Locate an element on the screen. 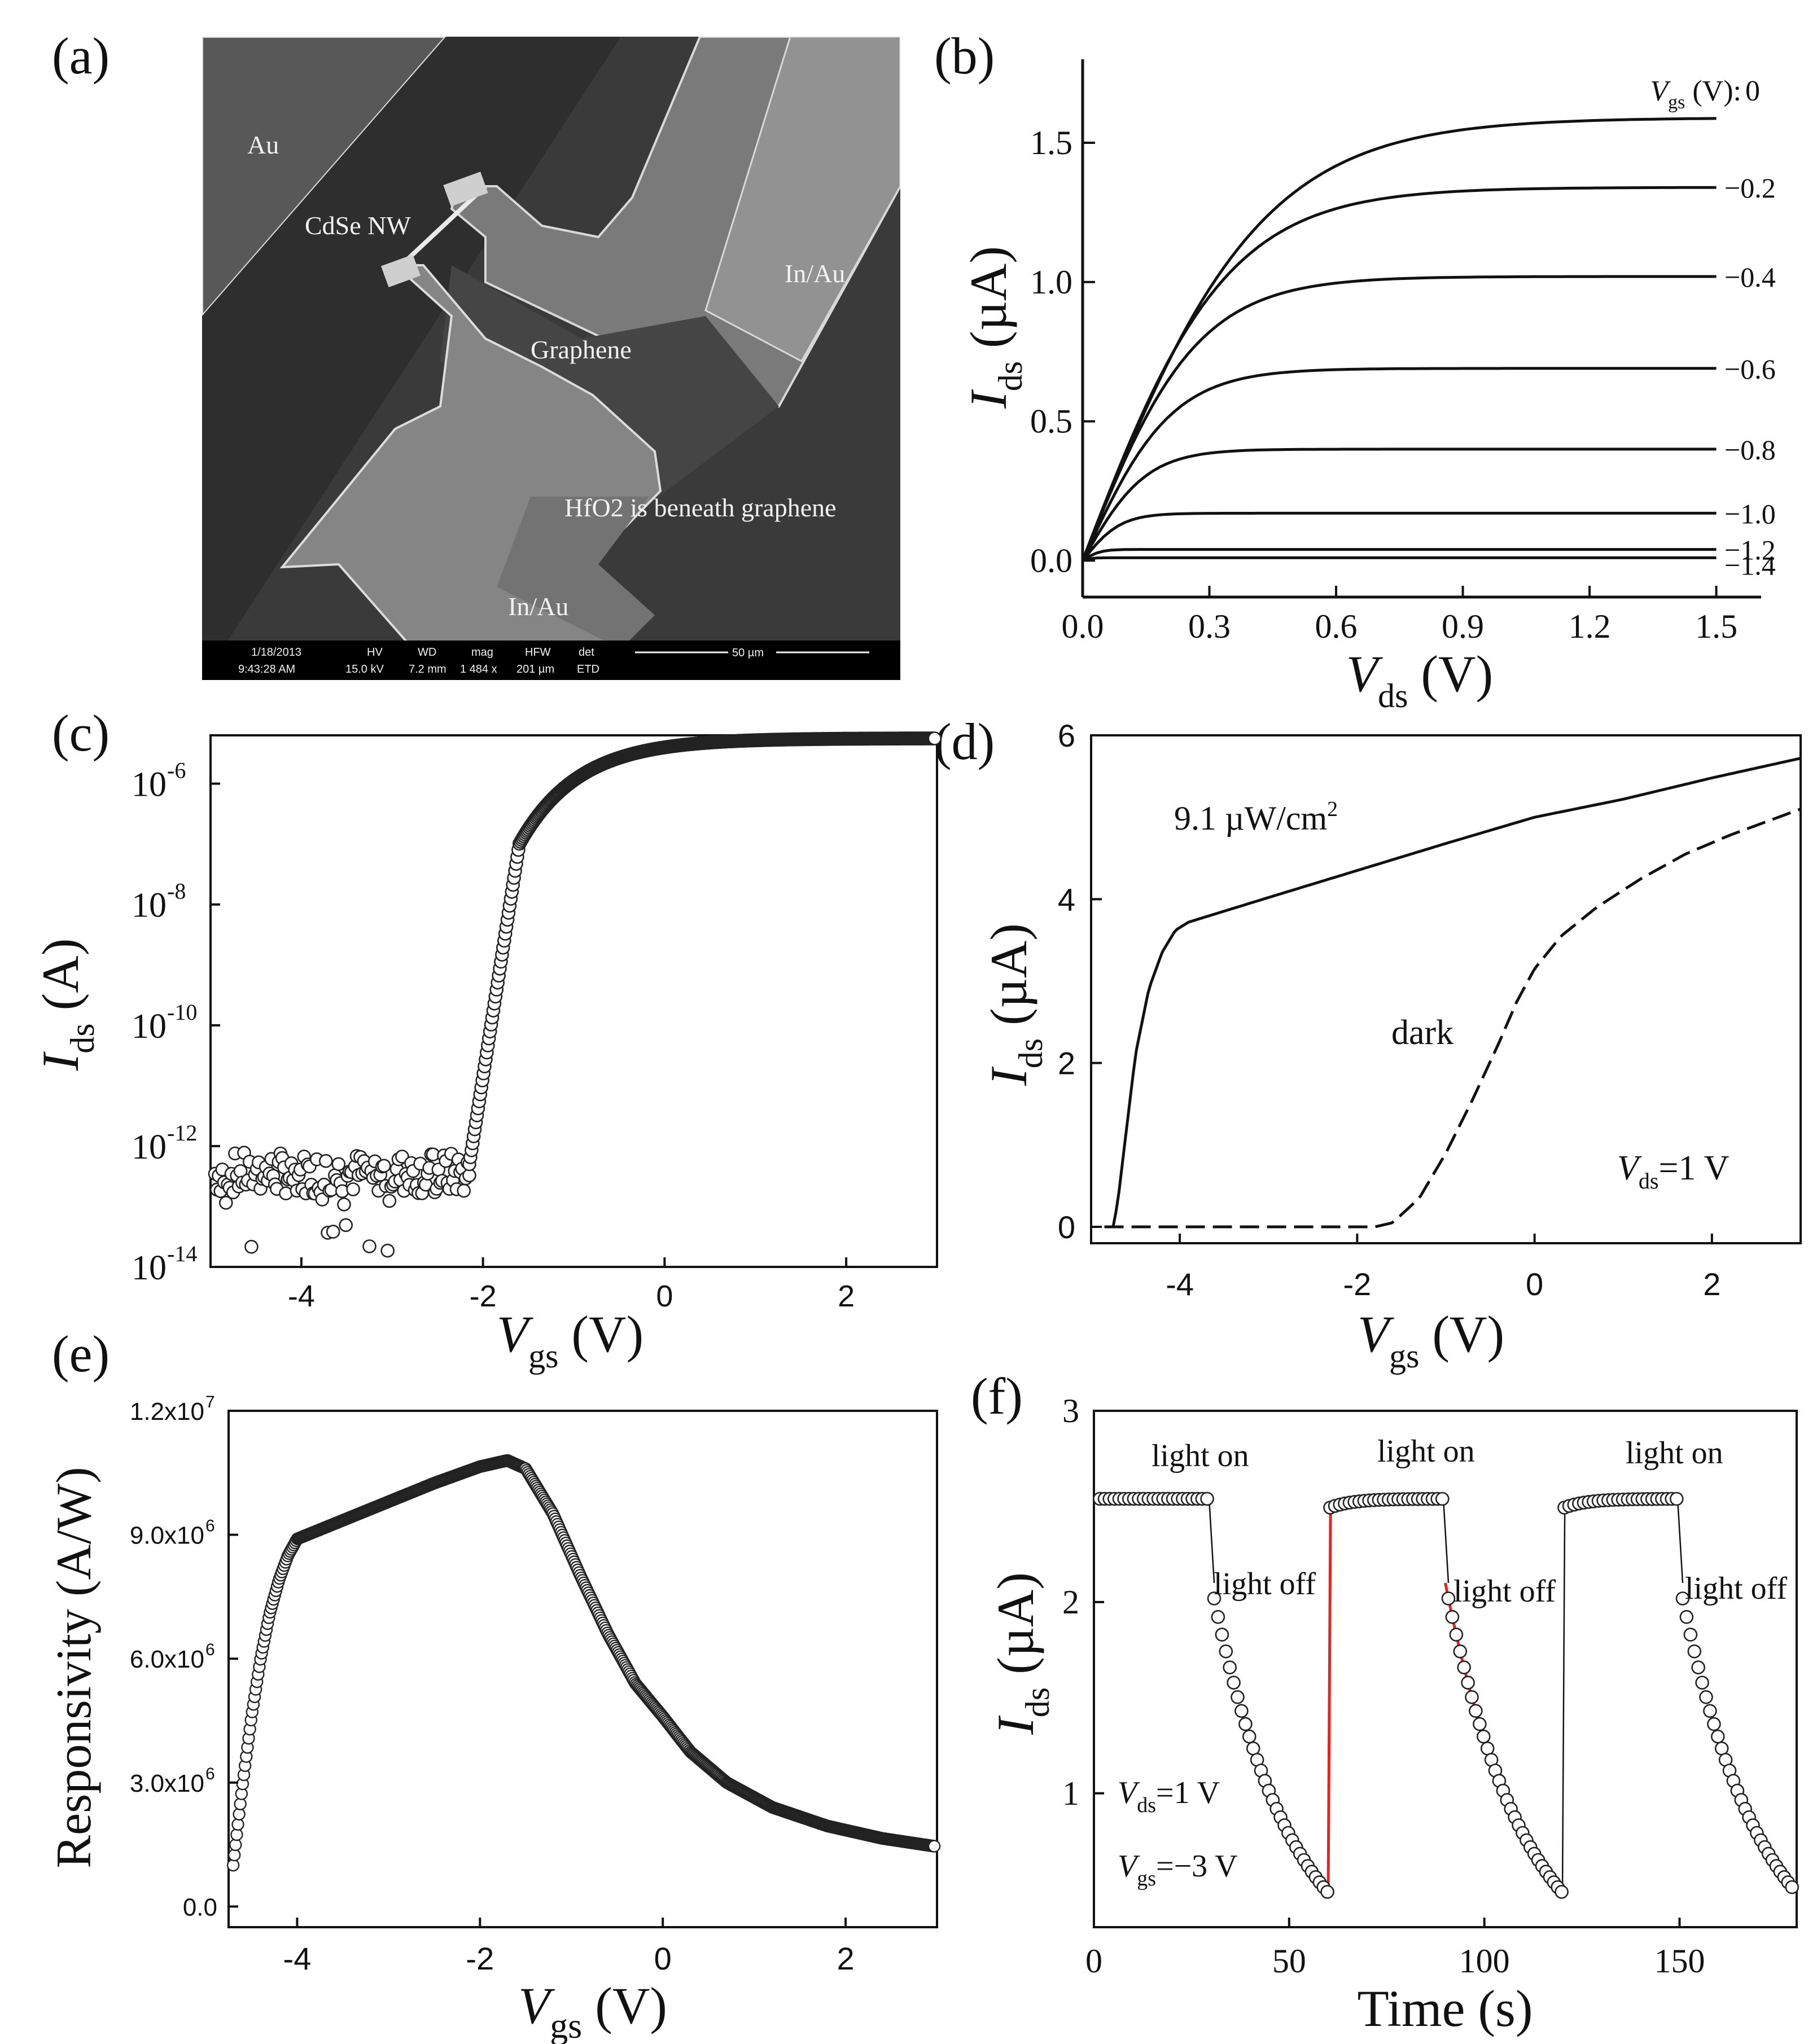 The height and width of the screenshot is (2044, 1817). f-xtick-label: 50 is located at coordinates (1289, 1961).